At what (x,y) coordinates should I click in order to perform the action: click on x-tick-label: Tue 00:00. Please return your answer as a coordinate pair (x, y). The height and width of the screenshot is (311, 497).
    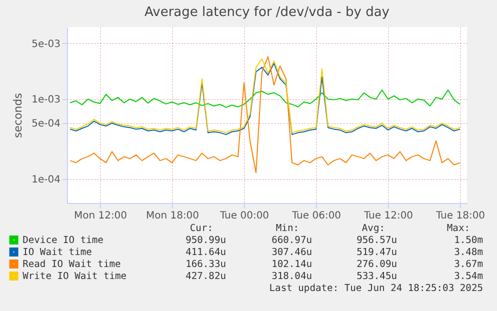
    Looking at the image, I should click on (244, 216).